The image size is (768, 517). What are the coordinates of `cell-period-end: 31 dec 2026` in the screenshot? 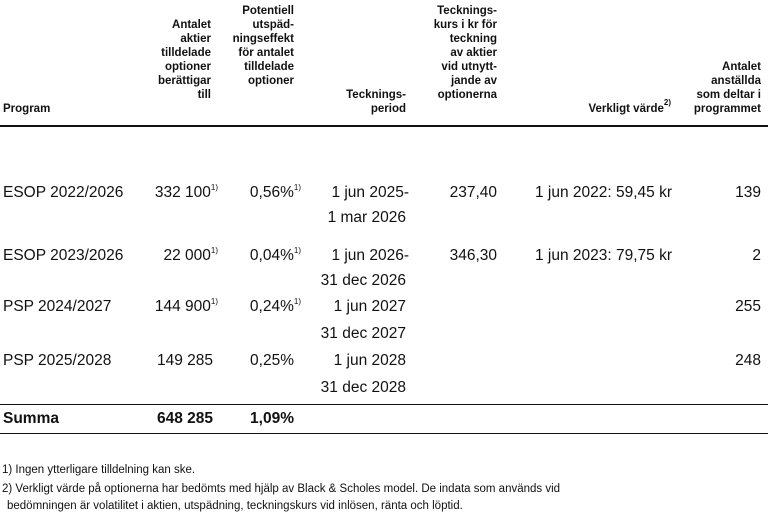 It's located at (363, 280).